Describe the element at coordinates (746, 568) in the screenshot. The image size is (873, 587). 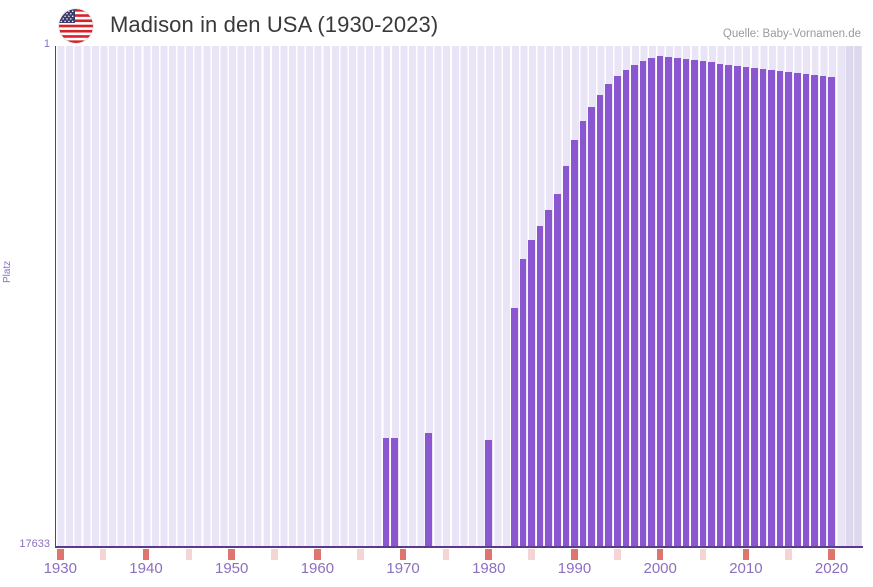
I see `x-tick-label: 2010` at that location.